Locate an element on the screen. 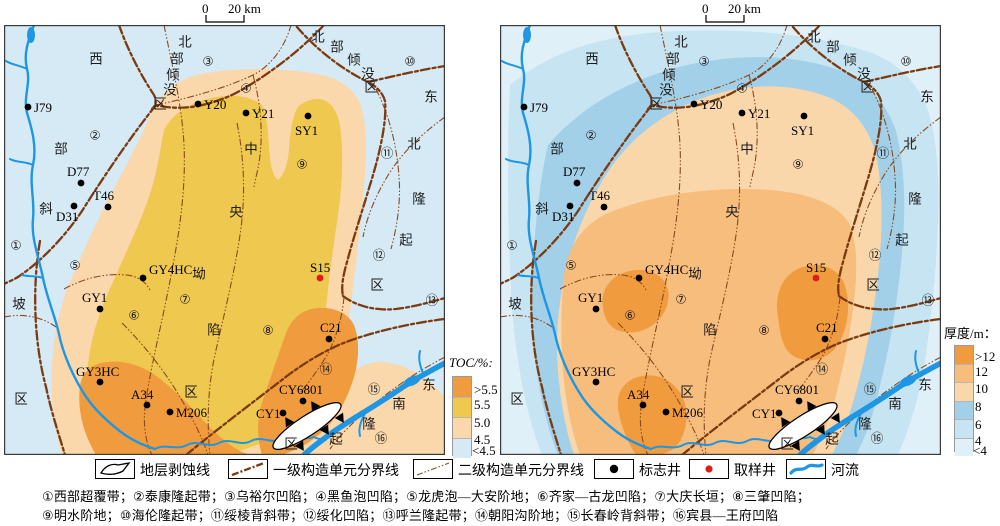 The image size is (1000, 526). toc-legend: TOC/%: >5.5 5.5 5.0 4.5 <4.5 is located at coordinates (478, 407).